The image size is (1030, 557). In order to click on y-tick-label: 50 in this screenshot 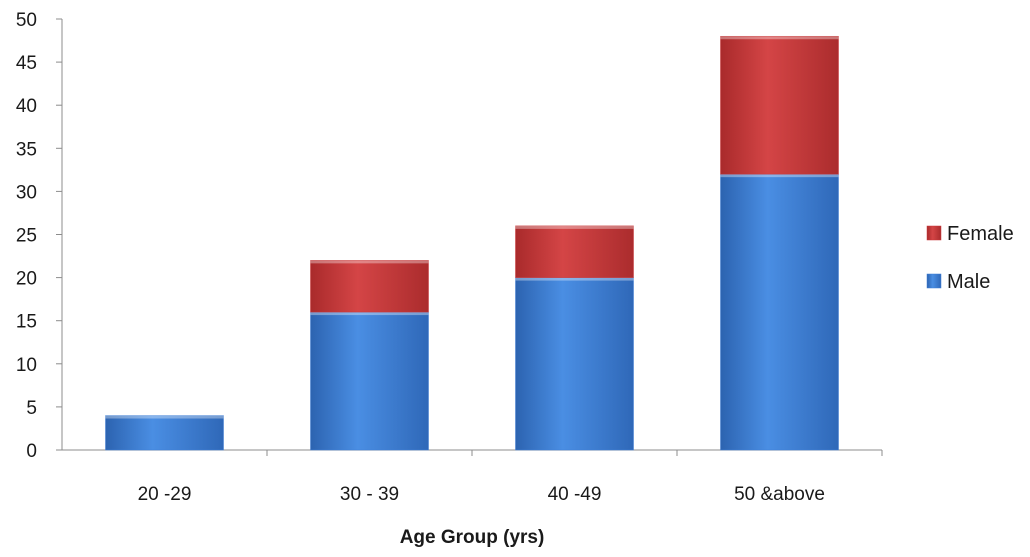, I will do `click(26, 20)`.